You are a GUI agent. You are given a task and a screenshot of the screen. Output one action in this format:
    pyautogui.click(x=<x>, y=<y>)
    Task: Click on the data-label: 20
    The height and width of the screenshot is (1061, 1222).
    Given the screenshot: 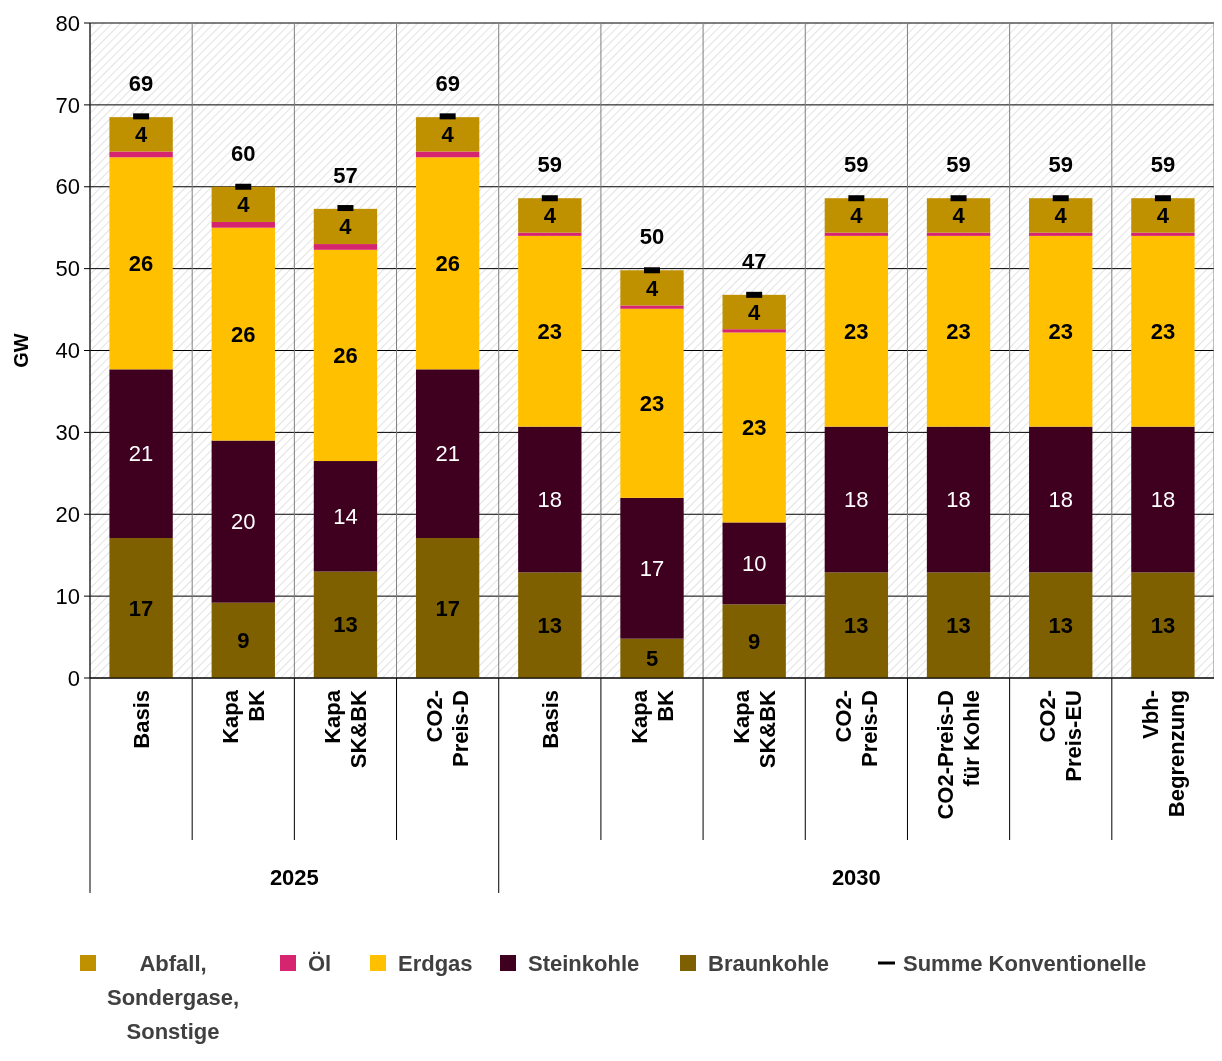 What is the action you would take?
    pyautogui.click(x=243, y=522)
    